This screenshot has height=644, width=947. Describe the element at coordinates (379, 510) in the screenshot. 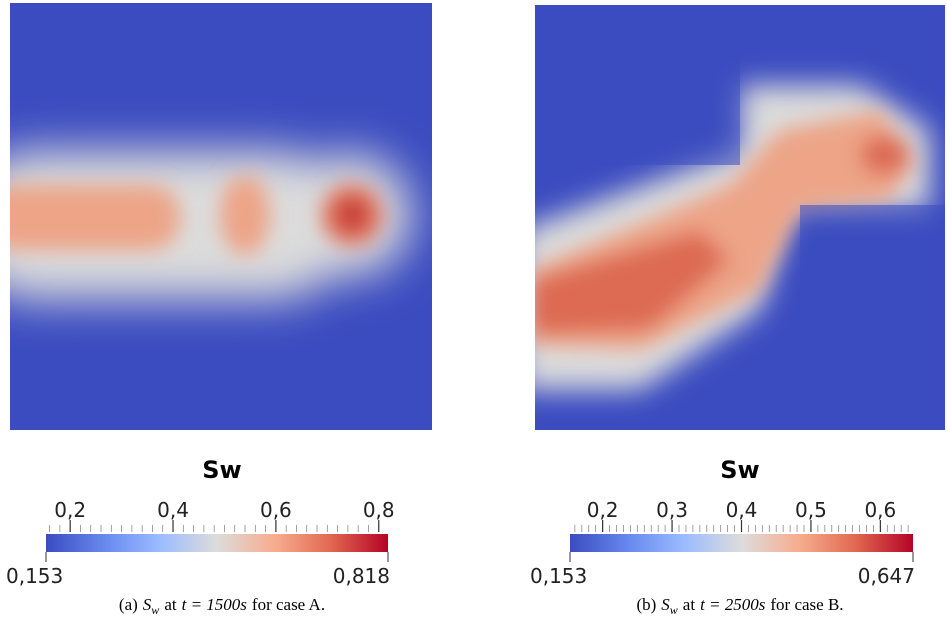

I see `tick-label: 0,8` at that location.